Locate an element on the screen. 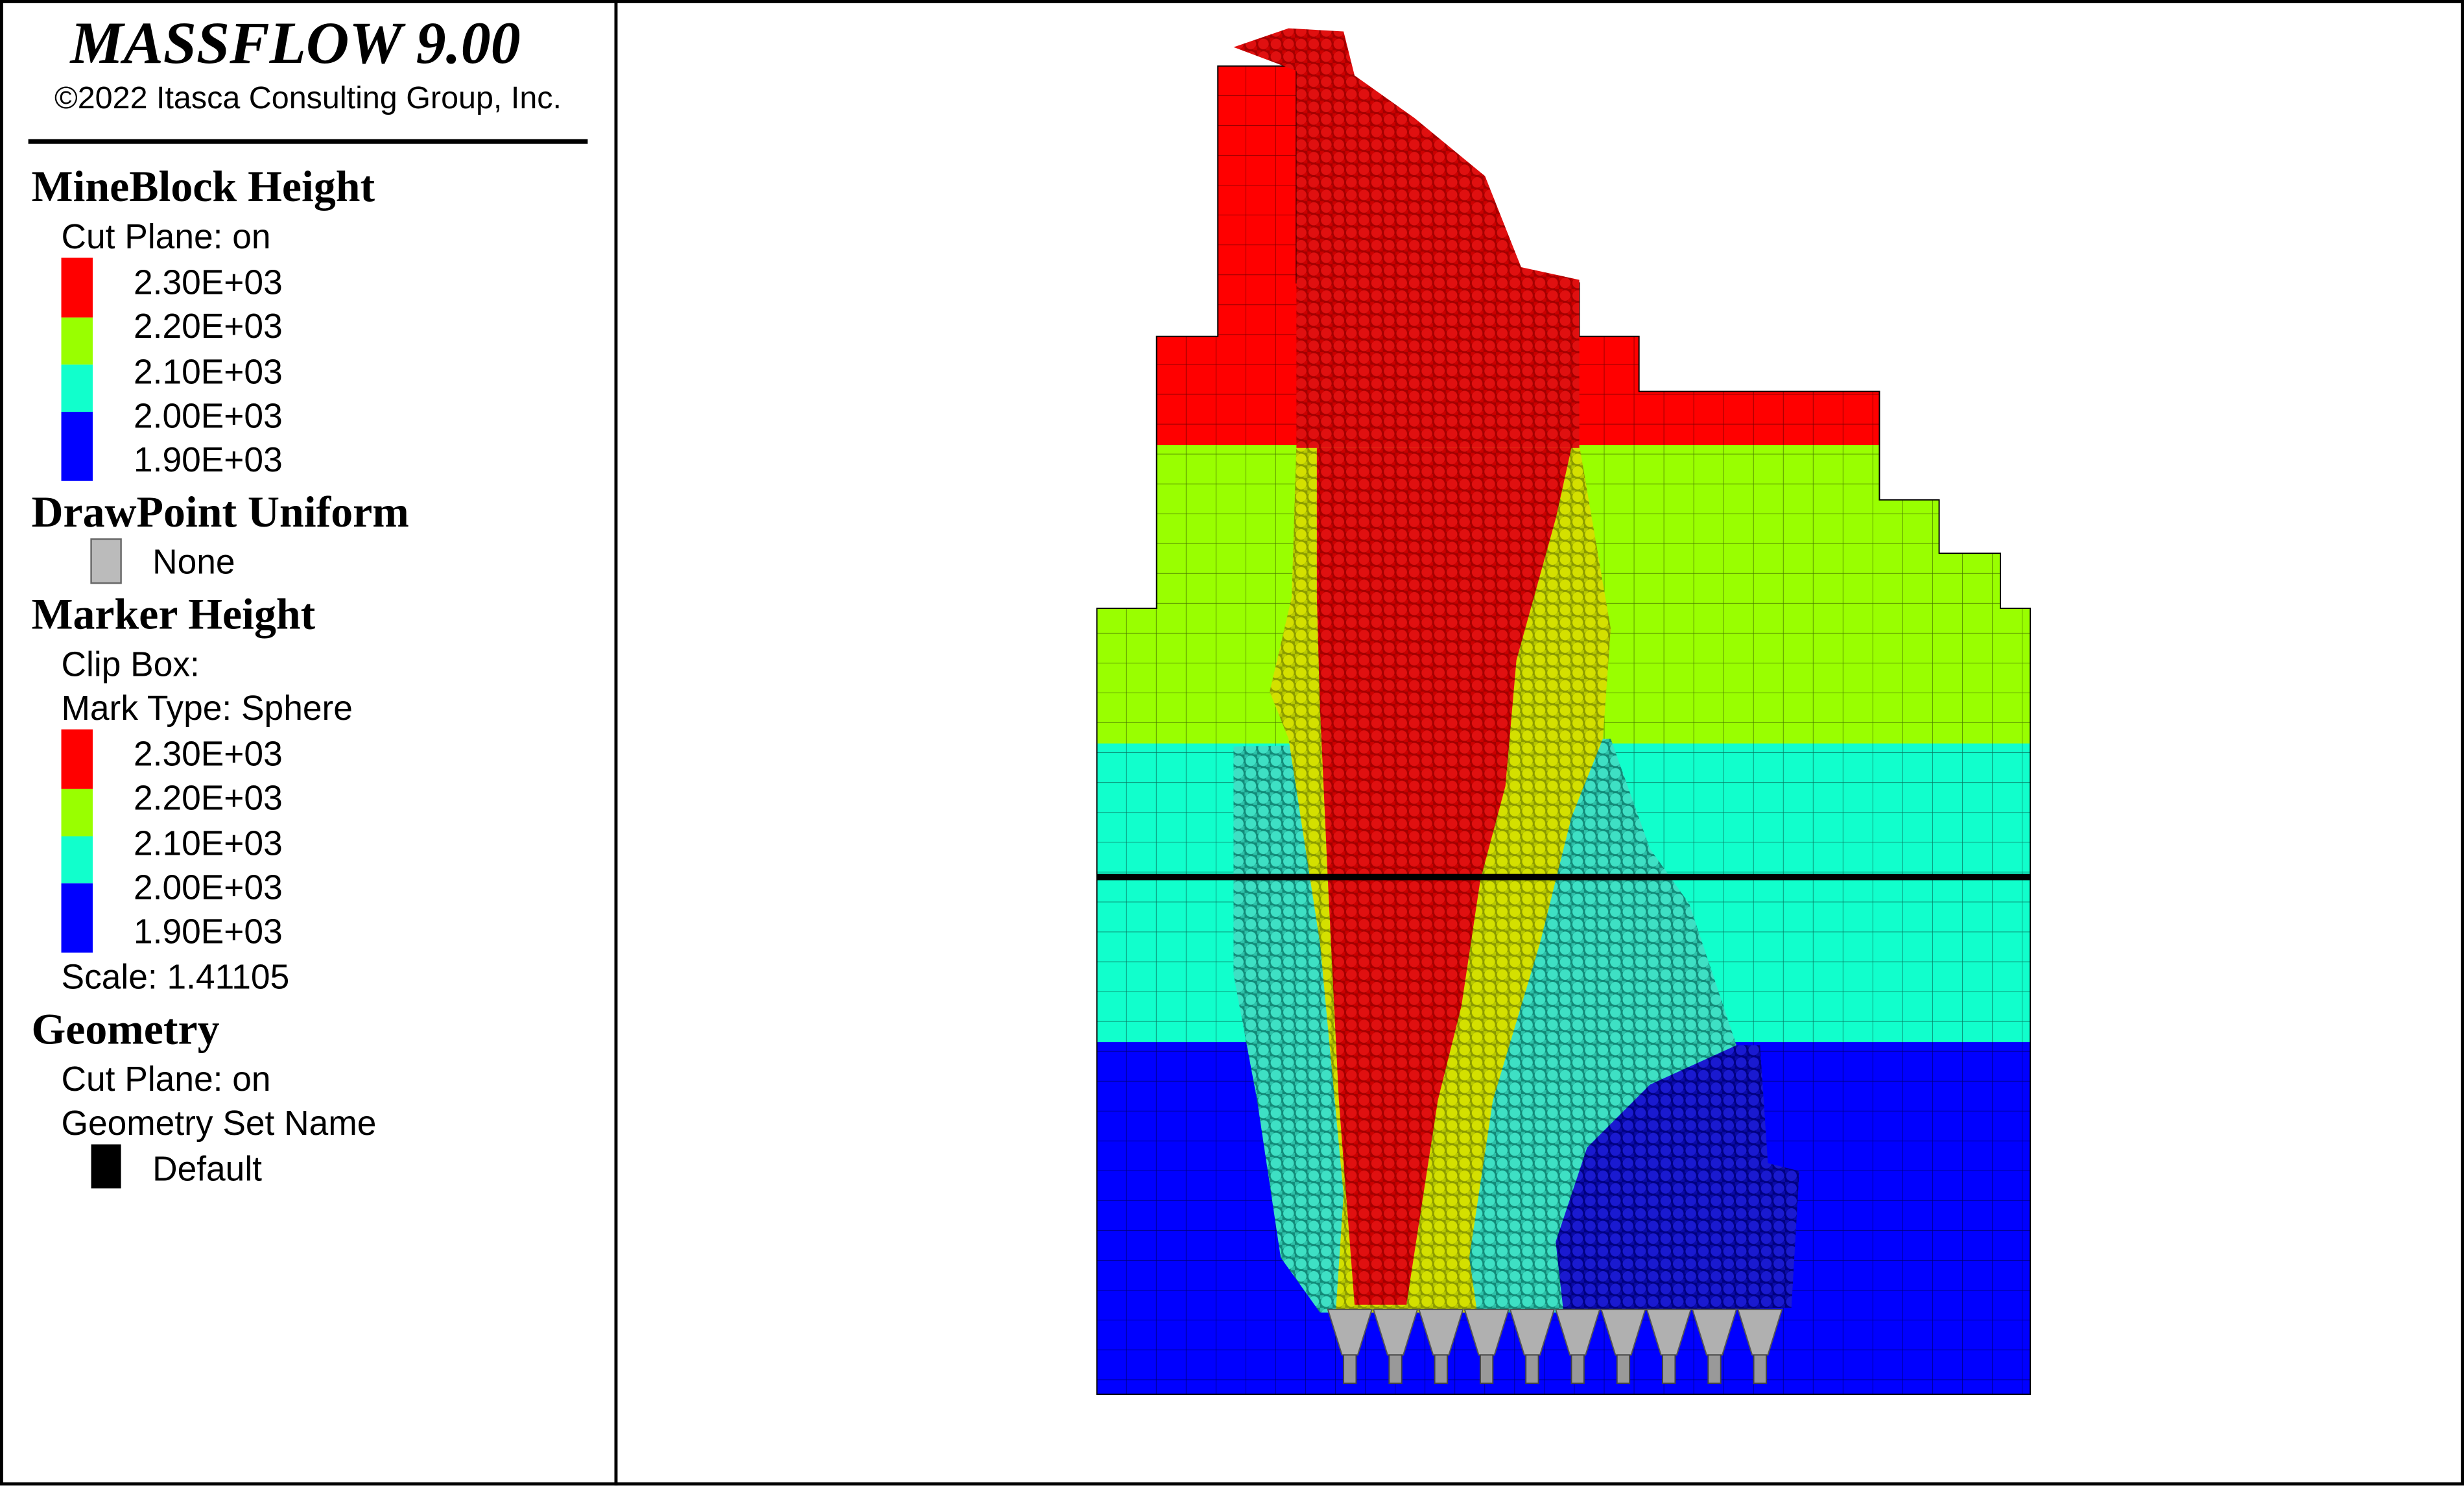 This screenshot has width=2464, height=1487. app-title: MASSFLOW 9.00 is located at coordinates (295, 43).